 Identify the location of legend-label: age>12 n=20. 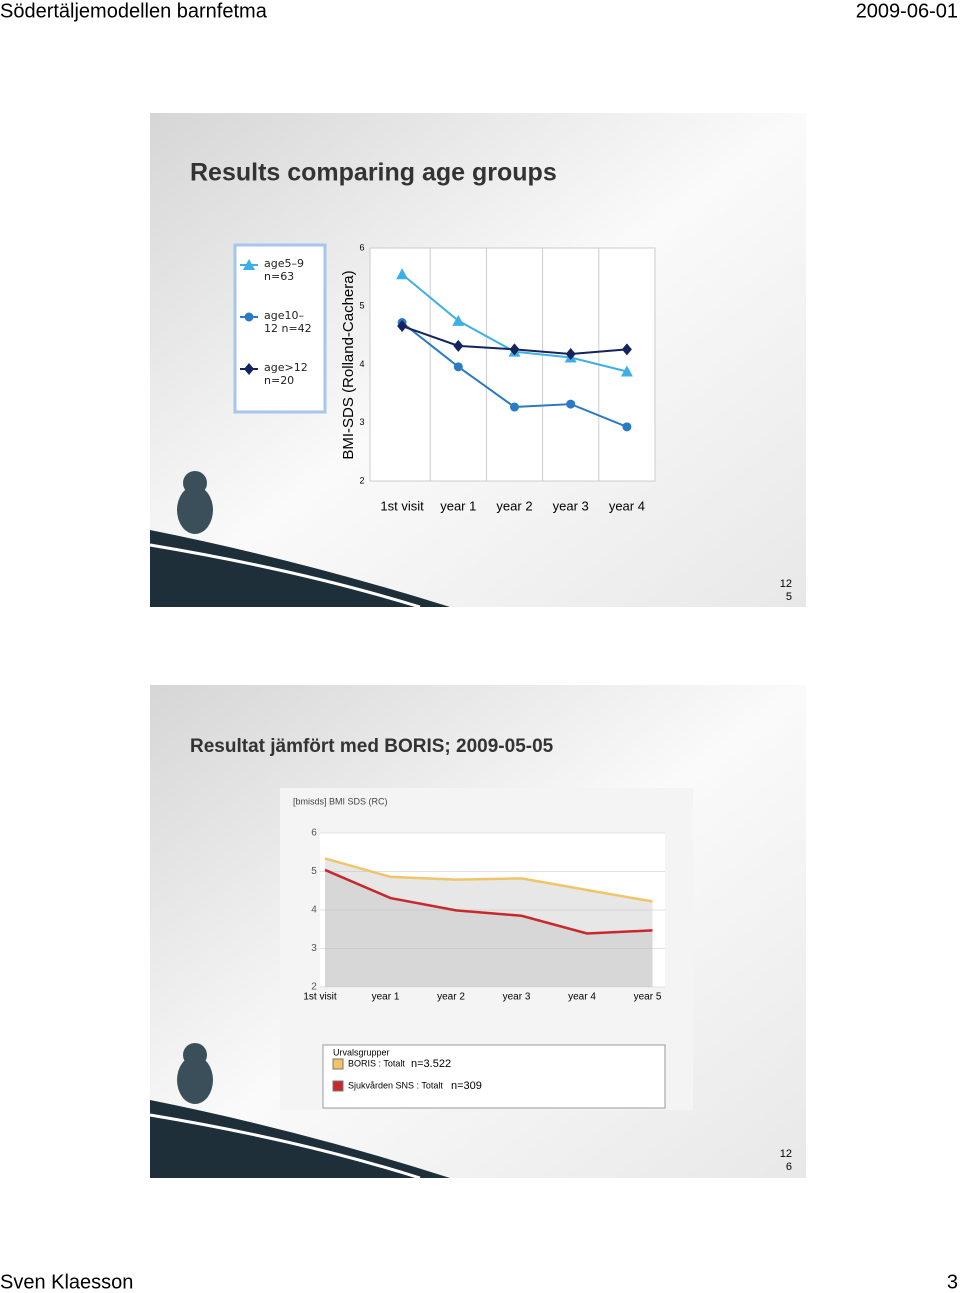
(286, 374).